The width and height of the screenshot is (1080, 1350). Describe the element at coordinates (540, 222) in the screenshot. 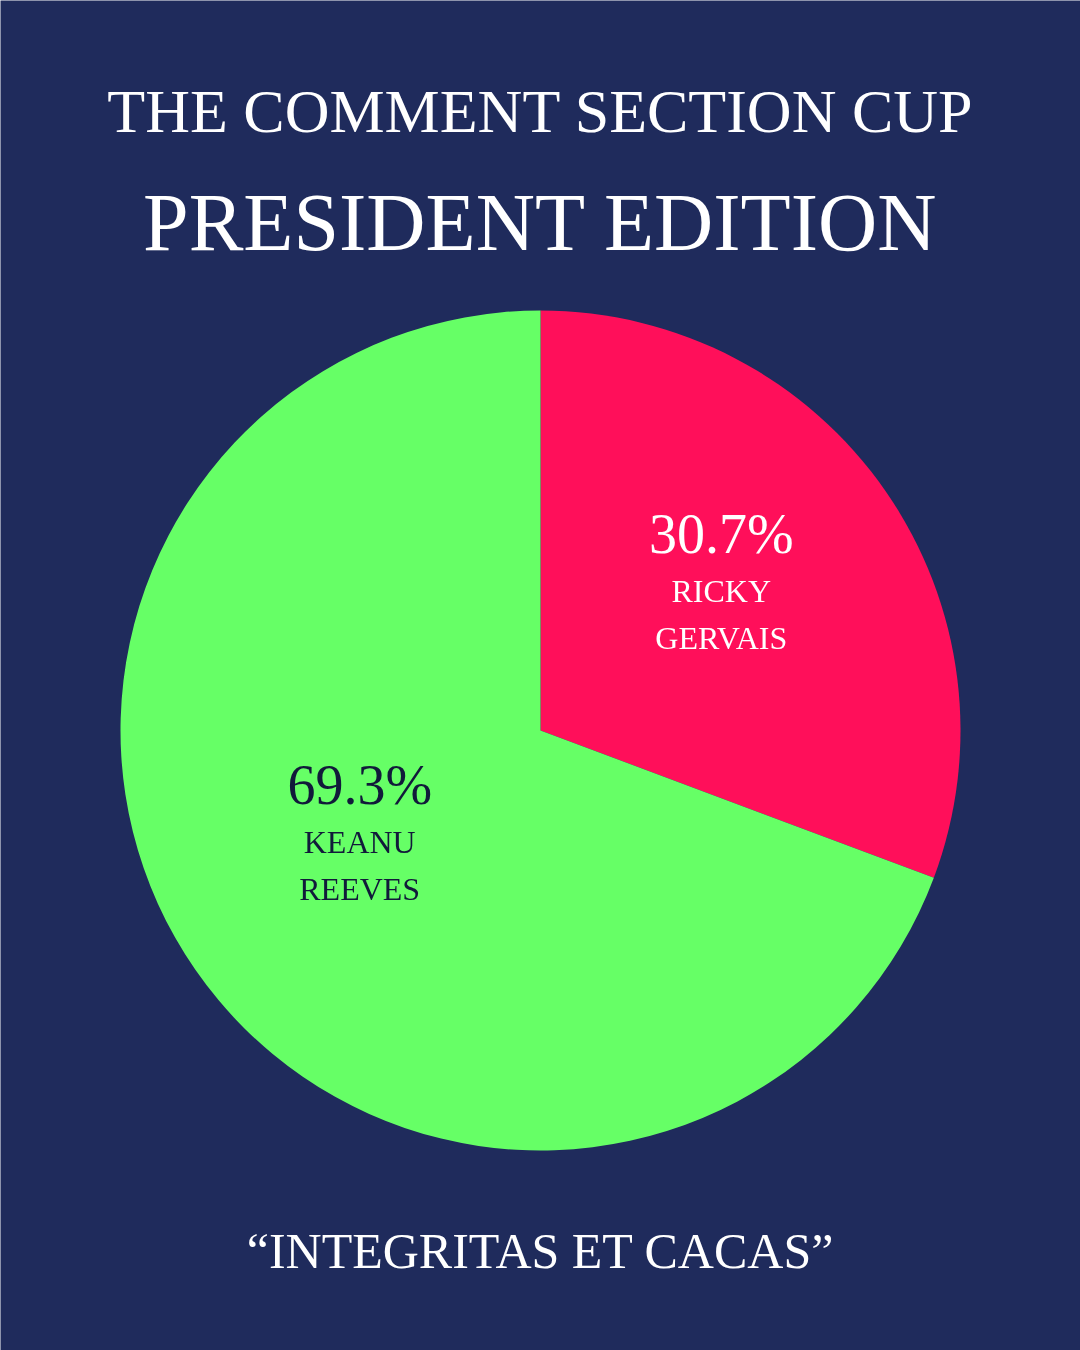

I see `chart-subtitle: PRESIDENT EDITION` at that location.